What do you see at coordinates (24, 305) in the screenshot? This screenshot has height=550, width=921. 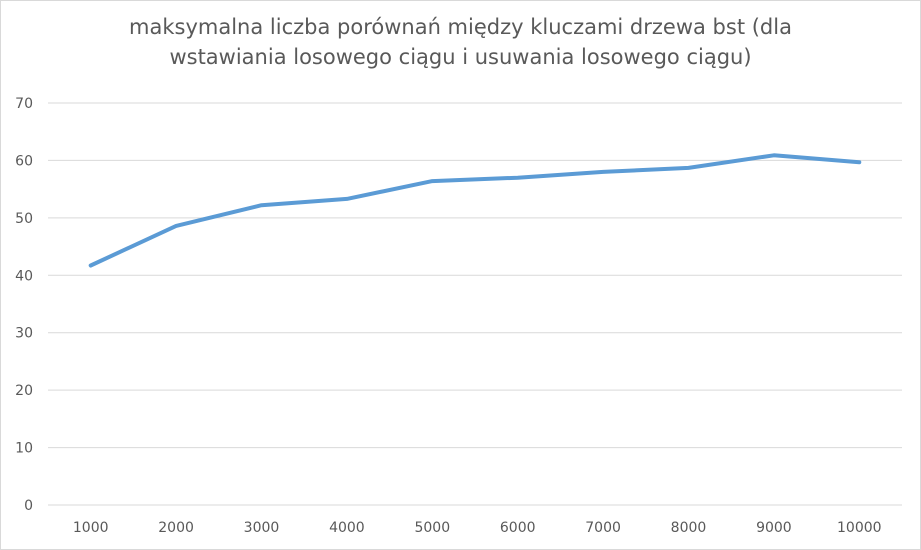 I see `y-axis-tick-labels: 0 10 20 30 40 50 60 70` at bounding box center [24, 305].